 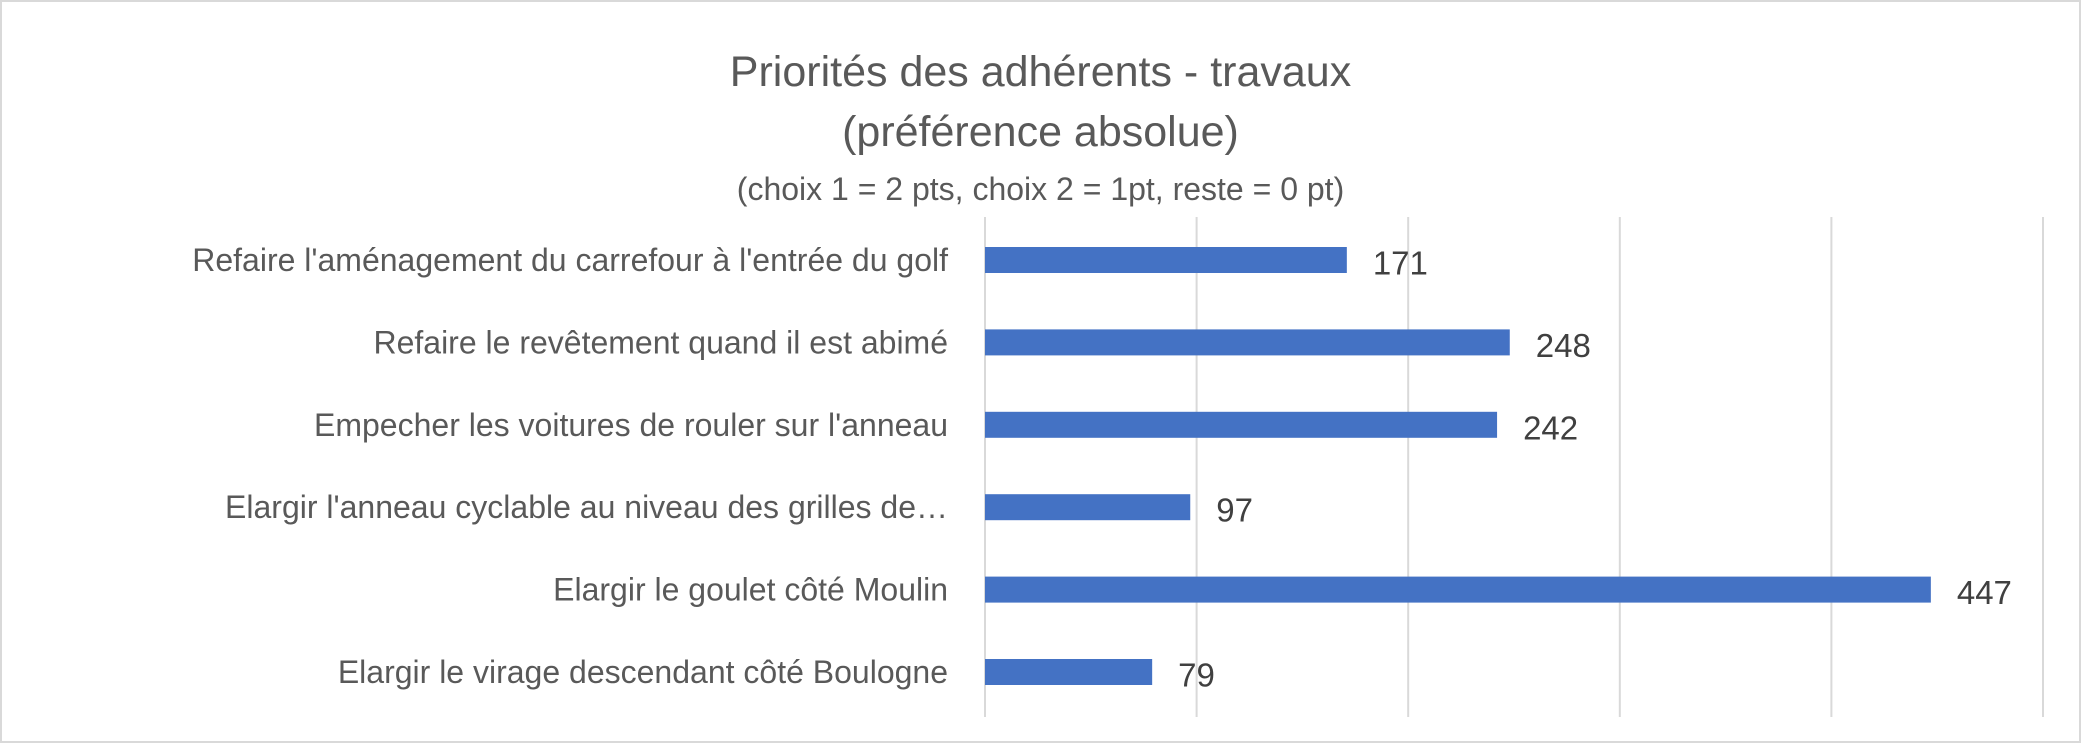 What do you see at coordinates (1040, 132) in the screenshot?
I see `chart-title-line-2: (préférence absolue)` at bounding box center [1040, 132].